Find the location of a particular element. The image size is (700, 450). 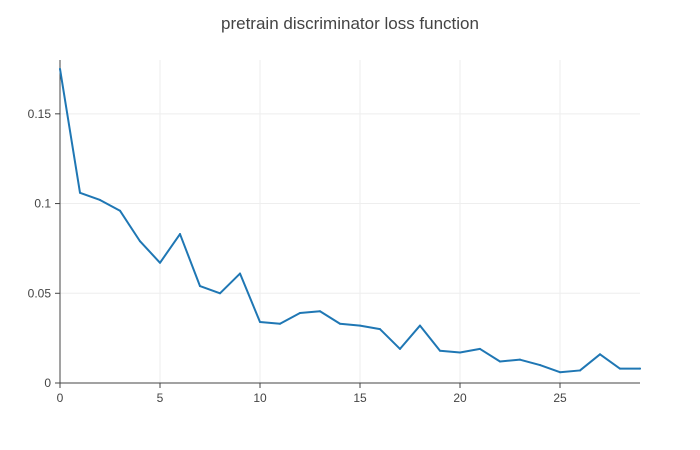

x-tick-label: 15 is located at coordinates (360, 398).